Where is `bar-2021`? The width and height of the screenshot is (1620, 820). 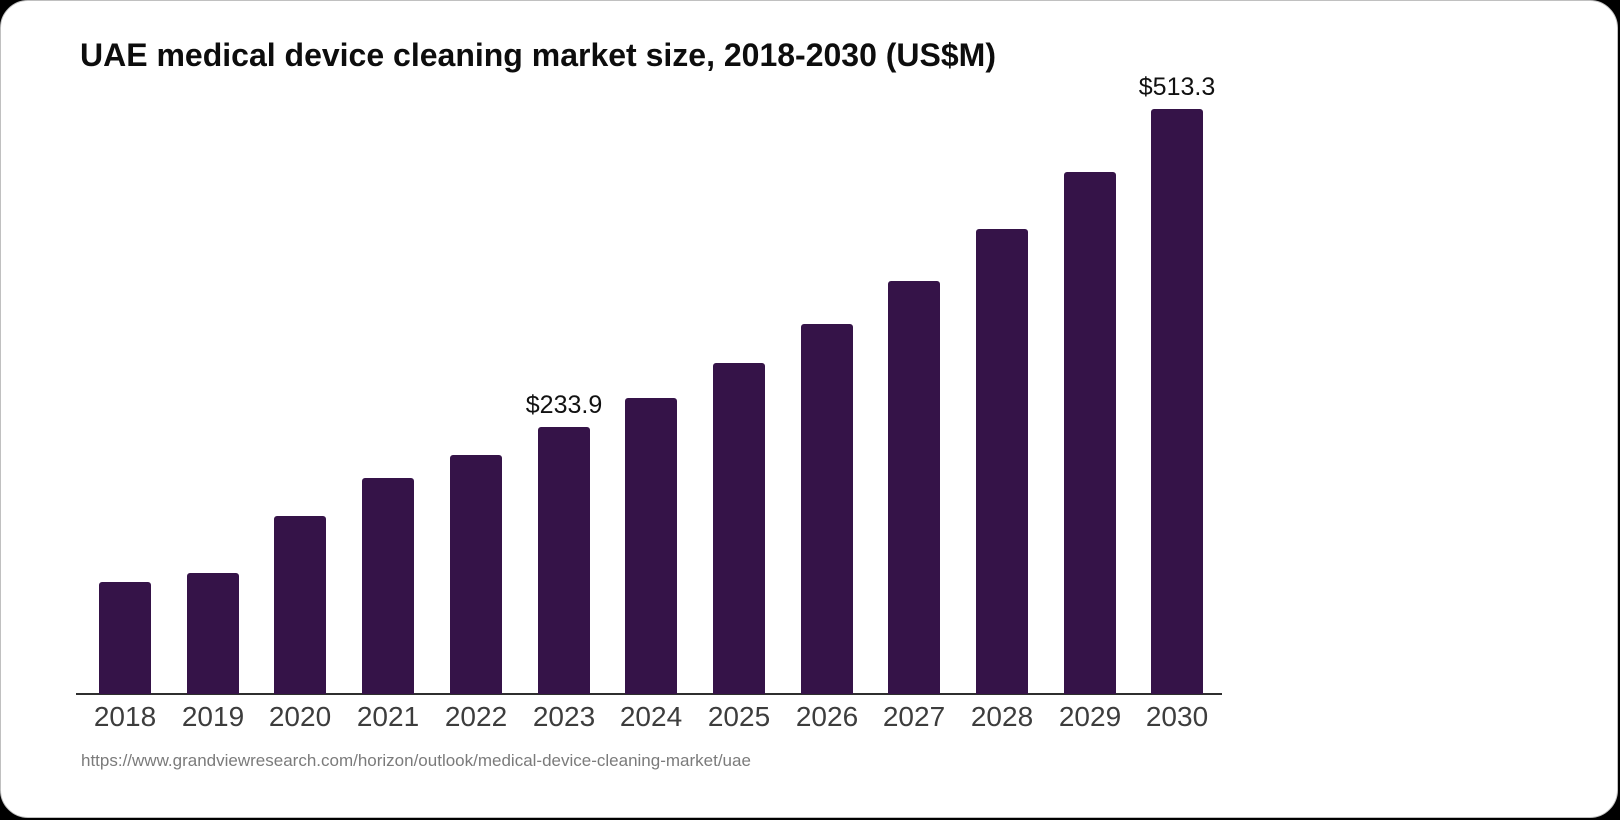 bar-2021 is located at coordinates (388, 586).